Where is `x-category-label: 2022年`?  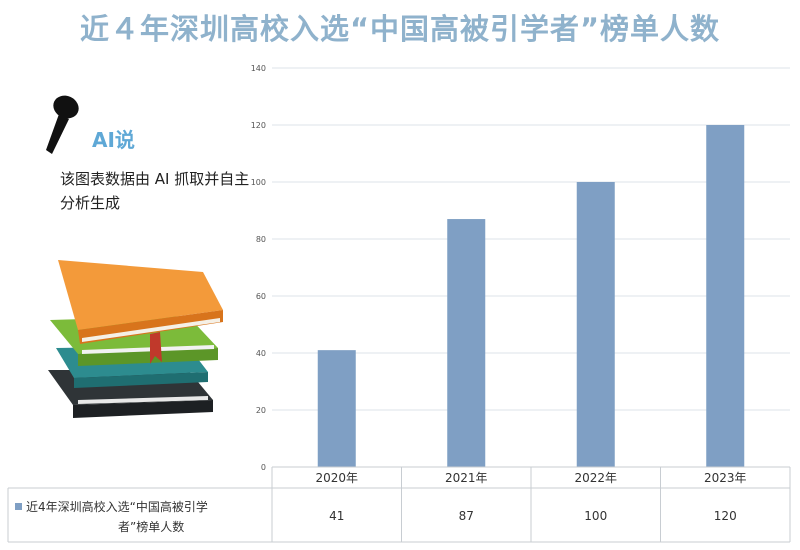
x-category-label: 2022年 is located at coordinates (595, 478).